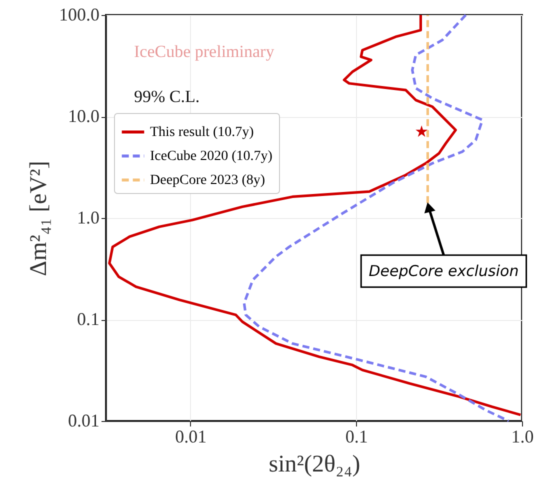 The image size is (556, 491). Describe the element at coordinates (356, 436) in the screenshot. I see `x-tick-label: 0.1` at that location.